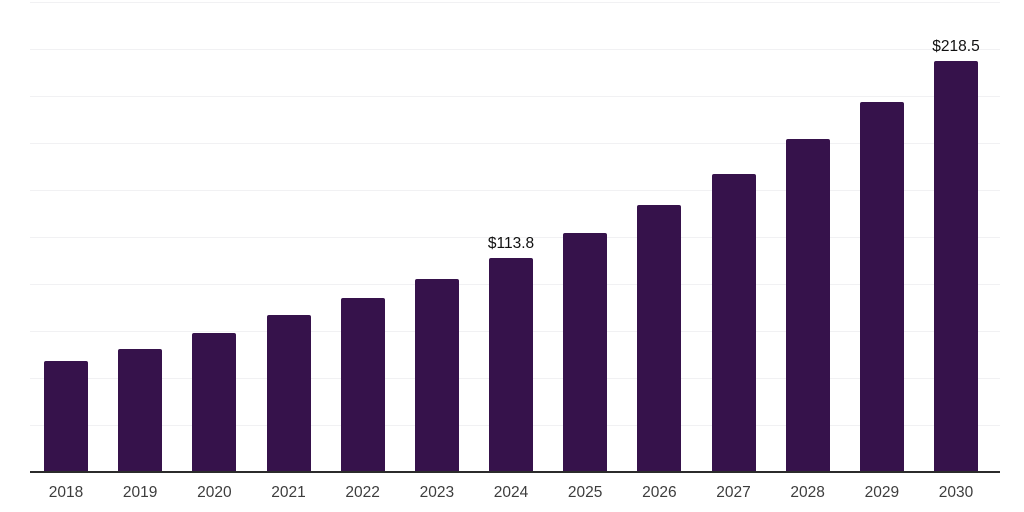  I want to click on x-tick-label-2019: 2019, so click(140, 492).